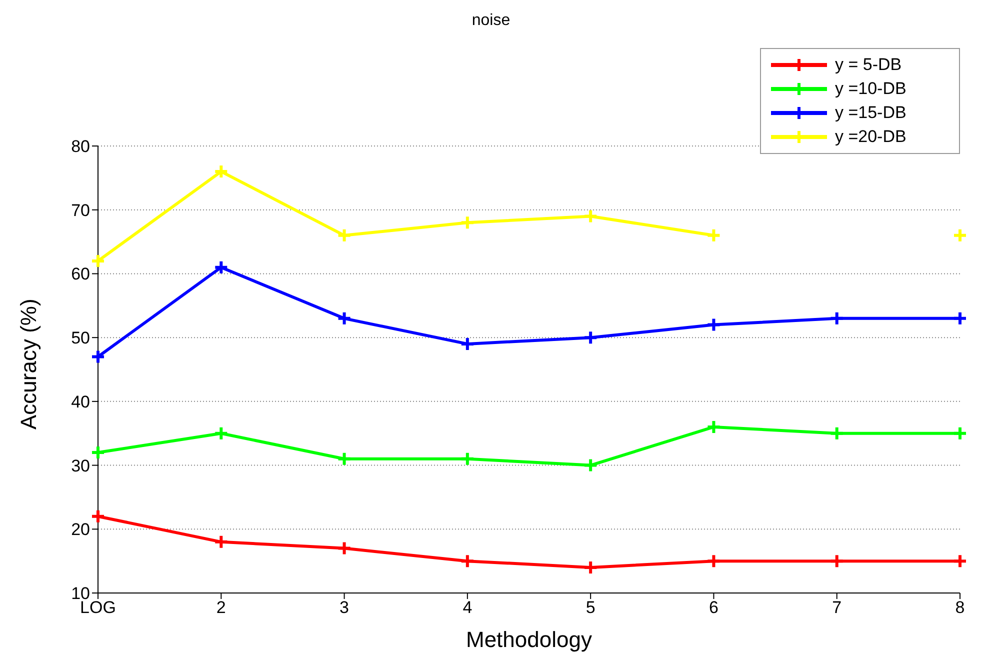 The height and width of the screenshot is (671, 982). I want to click on y-tick-label: 40, so click(80, 402).